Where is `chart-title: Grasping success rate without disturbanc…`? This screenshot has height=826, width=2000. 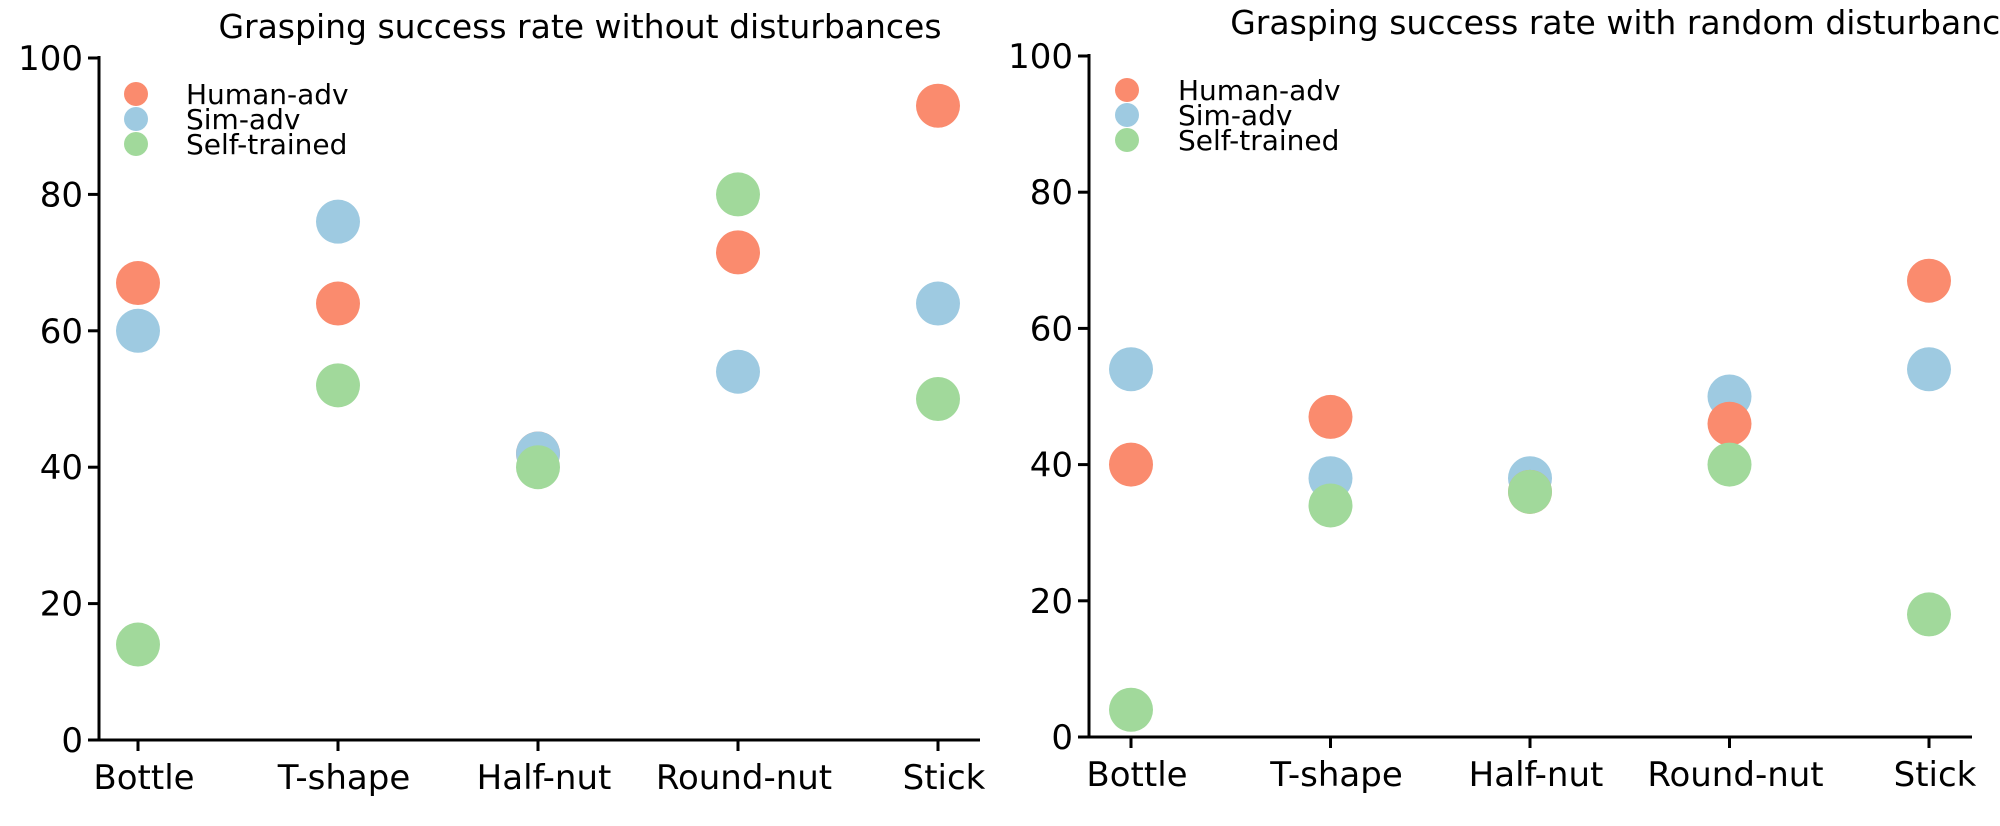
chart-title: Grasping success rate without disturbanc… is located at coordinates (579, 26).